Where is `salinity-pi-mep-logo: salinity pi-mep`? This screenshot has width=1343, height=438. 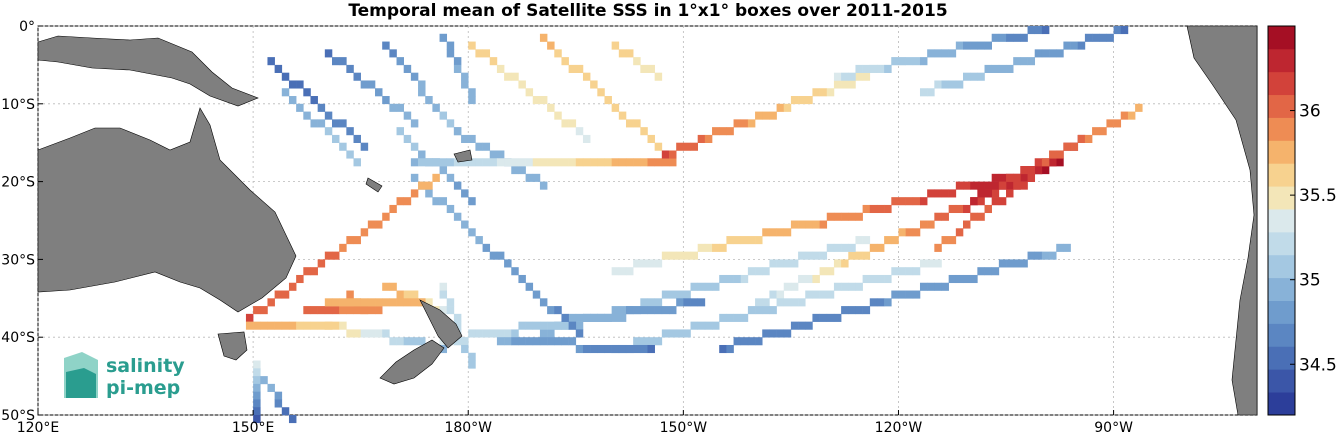 salinity-pi-mep-logo: salinity pi-mep is located at coordinates (124, 375).